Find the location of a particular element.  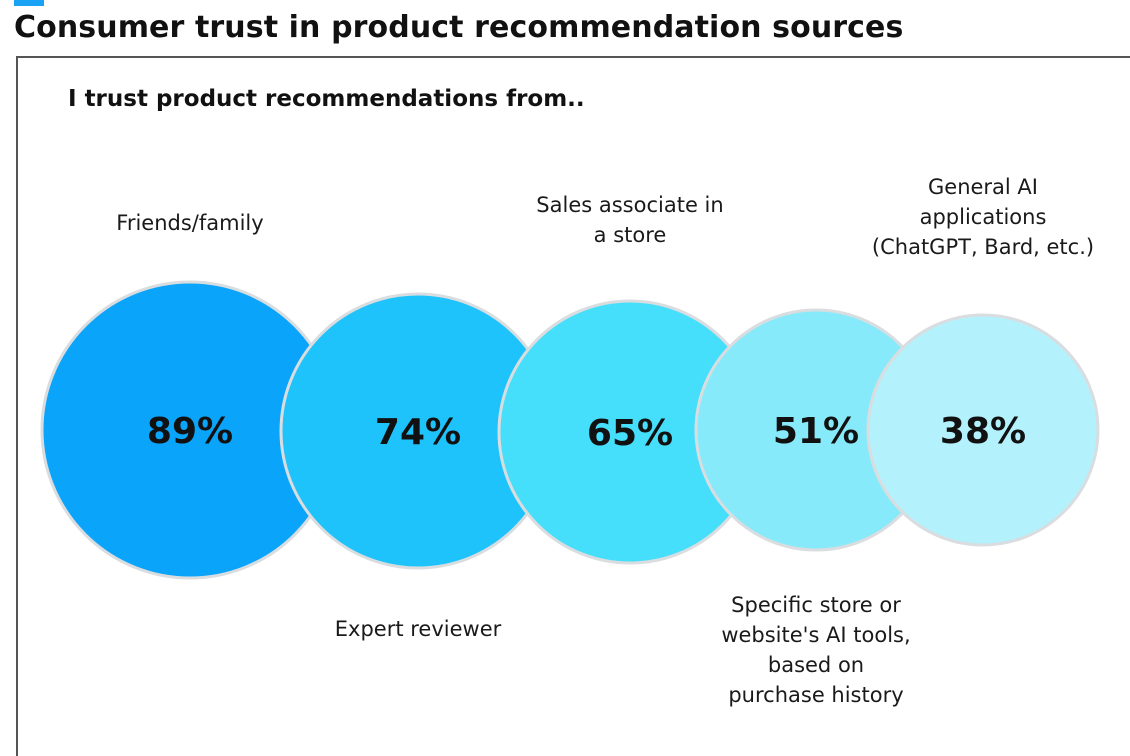

chart-subtitle: I trust product recommendations from.. is located at coordinates (326, 99).